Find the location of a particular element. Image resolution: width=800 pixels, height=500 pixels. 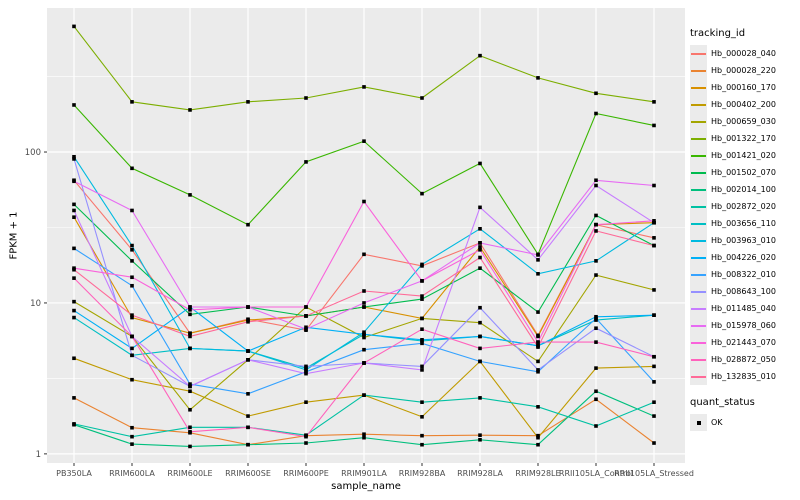

svg-text: RRIM600LE is located at coordinates (189, 473).